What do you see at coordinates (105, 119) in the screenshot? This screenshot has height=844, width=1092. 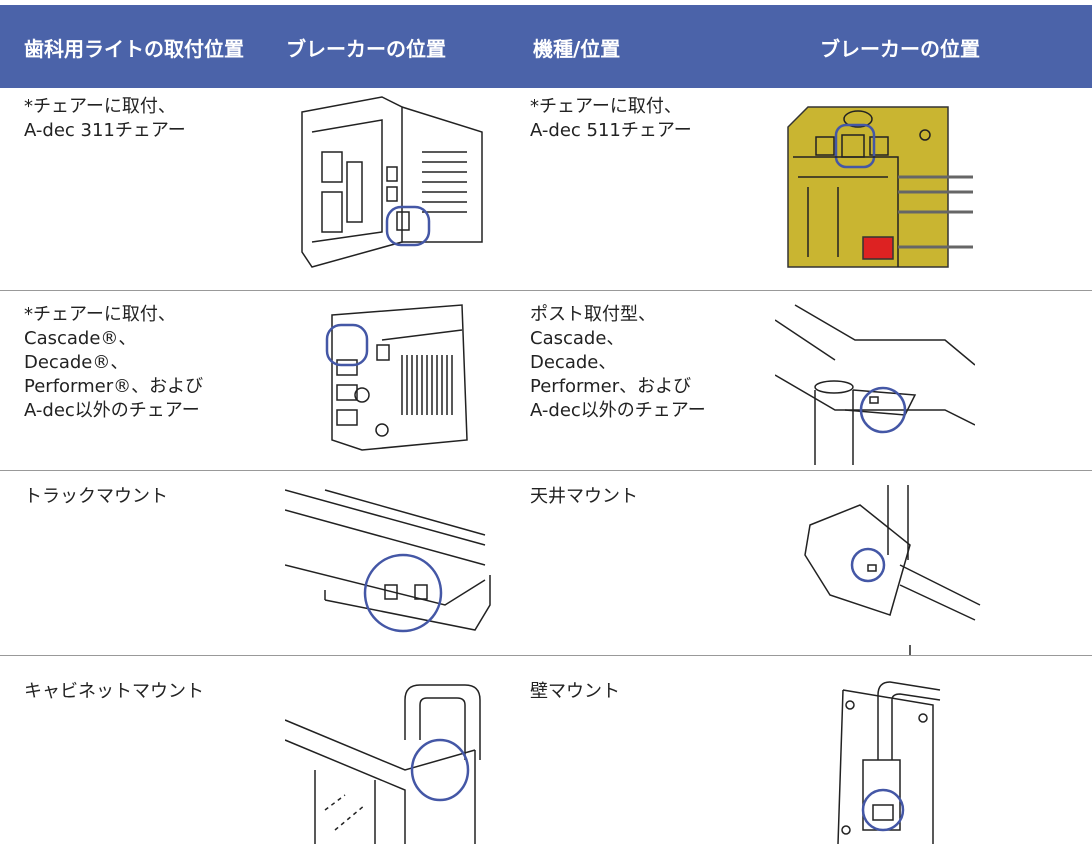 I see `cell-text: *チェアーに取付、 A-dec 311チェアー` at bounding box center [105, 119].